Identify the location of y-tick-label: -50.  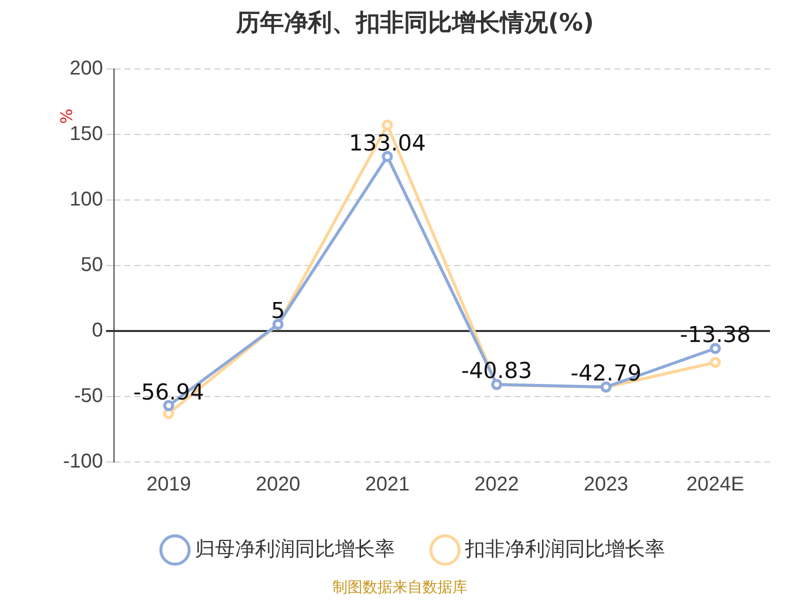
(89, 395).